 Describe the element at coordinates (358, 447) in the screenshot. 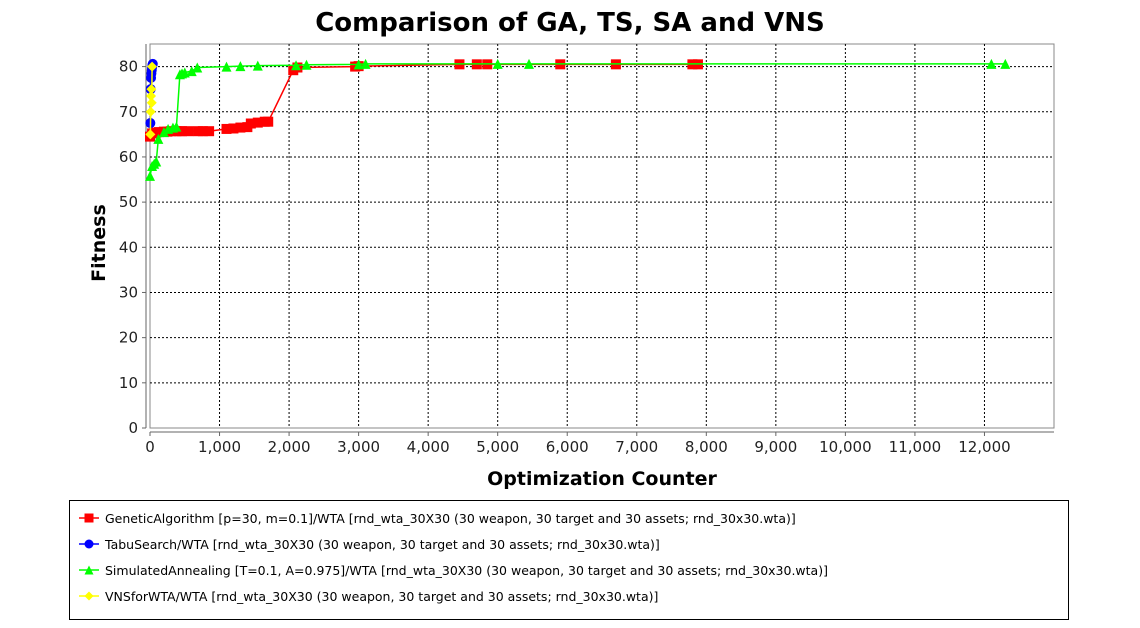

I see `x-tick-label: 3,000` at that location.